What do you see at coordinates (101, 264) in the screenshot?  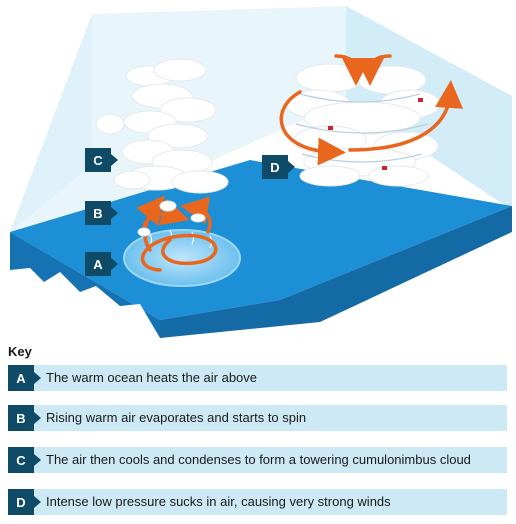 I see `label-a: A` at bounding box center [101, 264].